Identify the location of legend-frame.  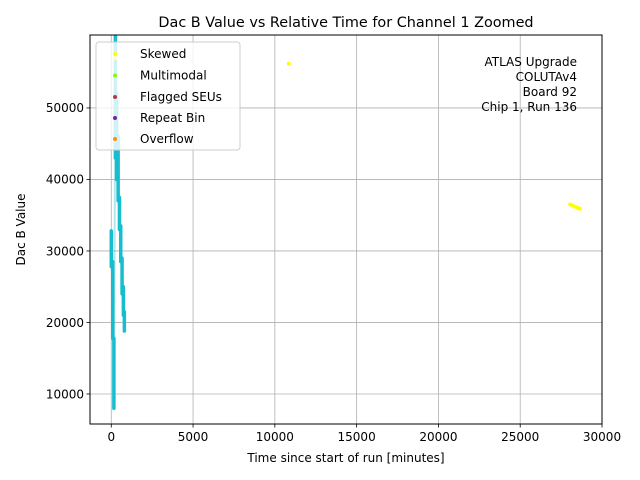
(168, 96).